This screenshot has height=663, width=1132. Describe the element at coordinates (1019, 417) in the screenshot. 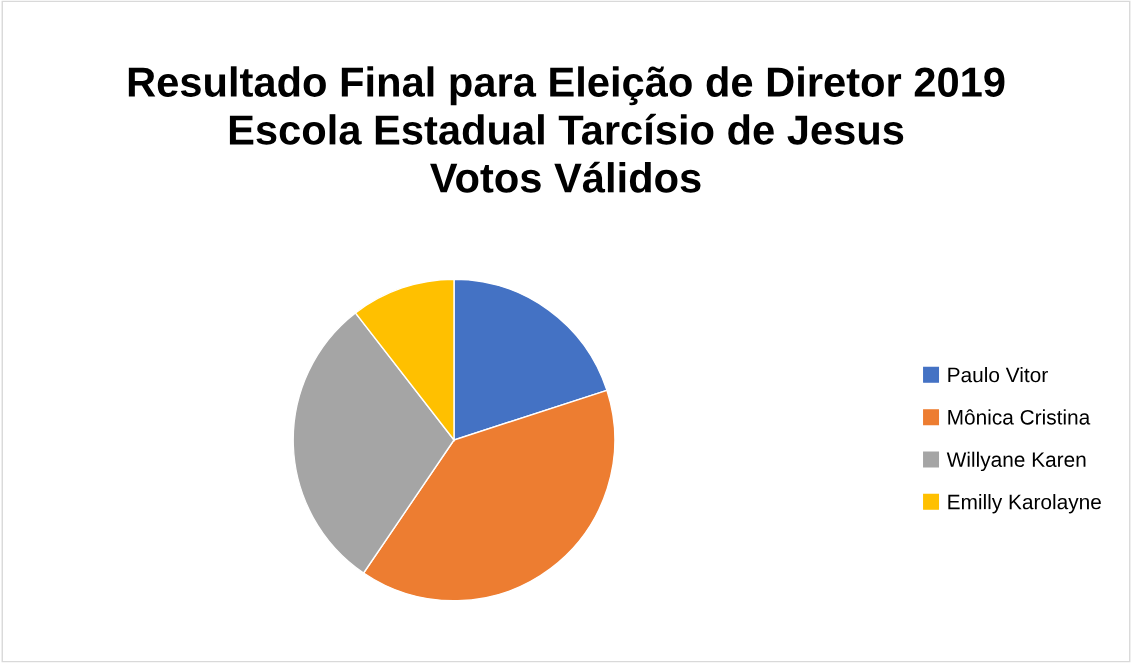

I see `legend-label: Mônica Cristina` at that location.